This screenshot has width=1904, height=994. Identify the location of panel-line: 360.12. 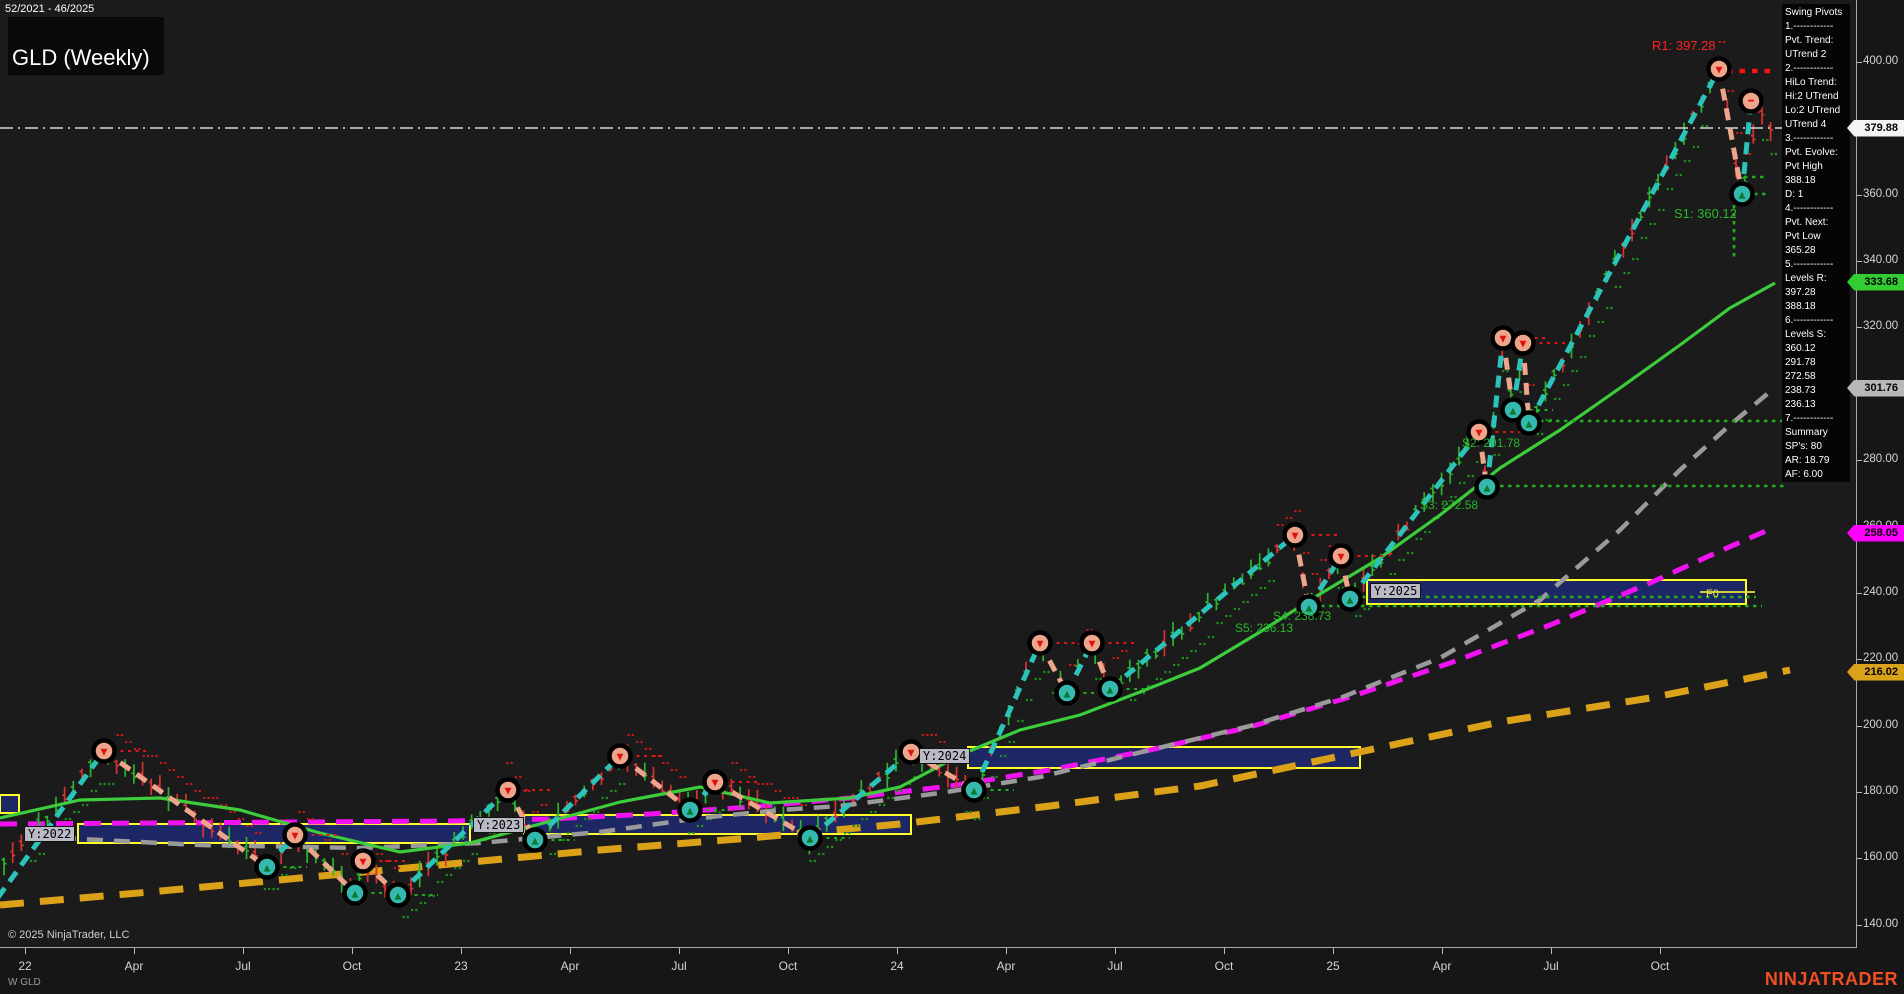
(1800, 348).